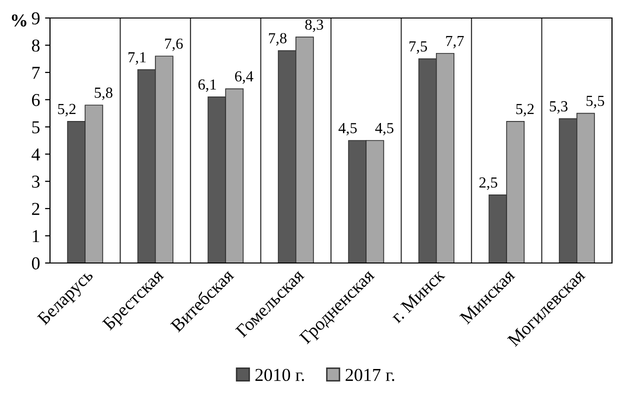 Image resolution: width=632 pixels, height=405 pixels. What do you see at coordinates (455, 42) in the screenshot?
I see `data-label: 7,7` at bounding box center [455, 42].